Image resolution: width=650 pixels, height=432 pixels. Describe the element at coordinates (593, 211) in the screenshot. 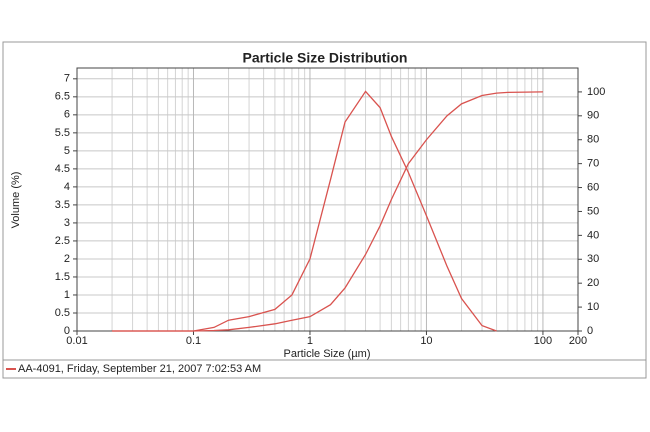

I see `y2-tick-label: 50` at that location.